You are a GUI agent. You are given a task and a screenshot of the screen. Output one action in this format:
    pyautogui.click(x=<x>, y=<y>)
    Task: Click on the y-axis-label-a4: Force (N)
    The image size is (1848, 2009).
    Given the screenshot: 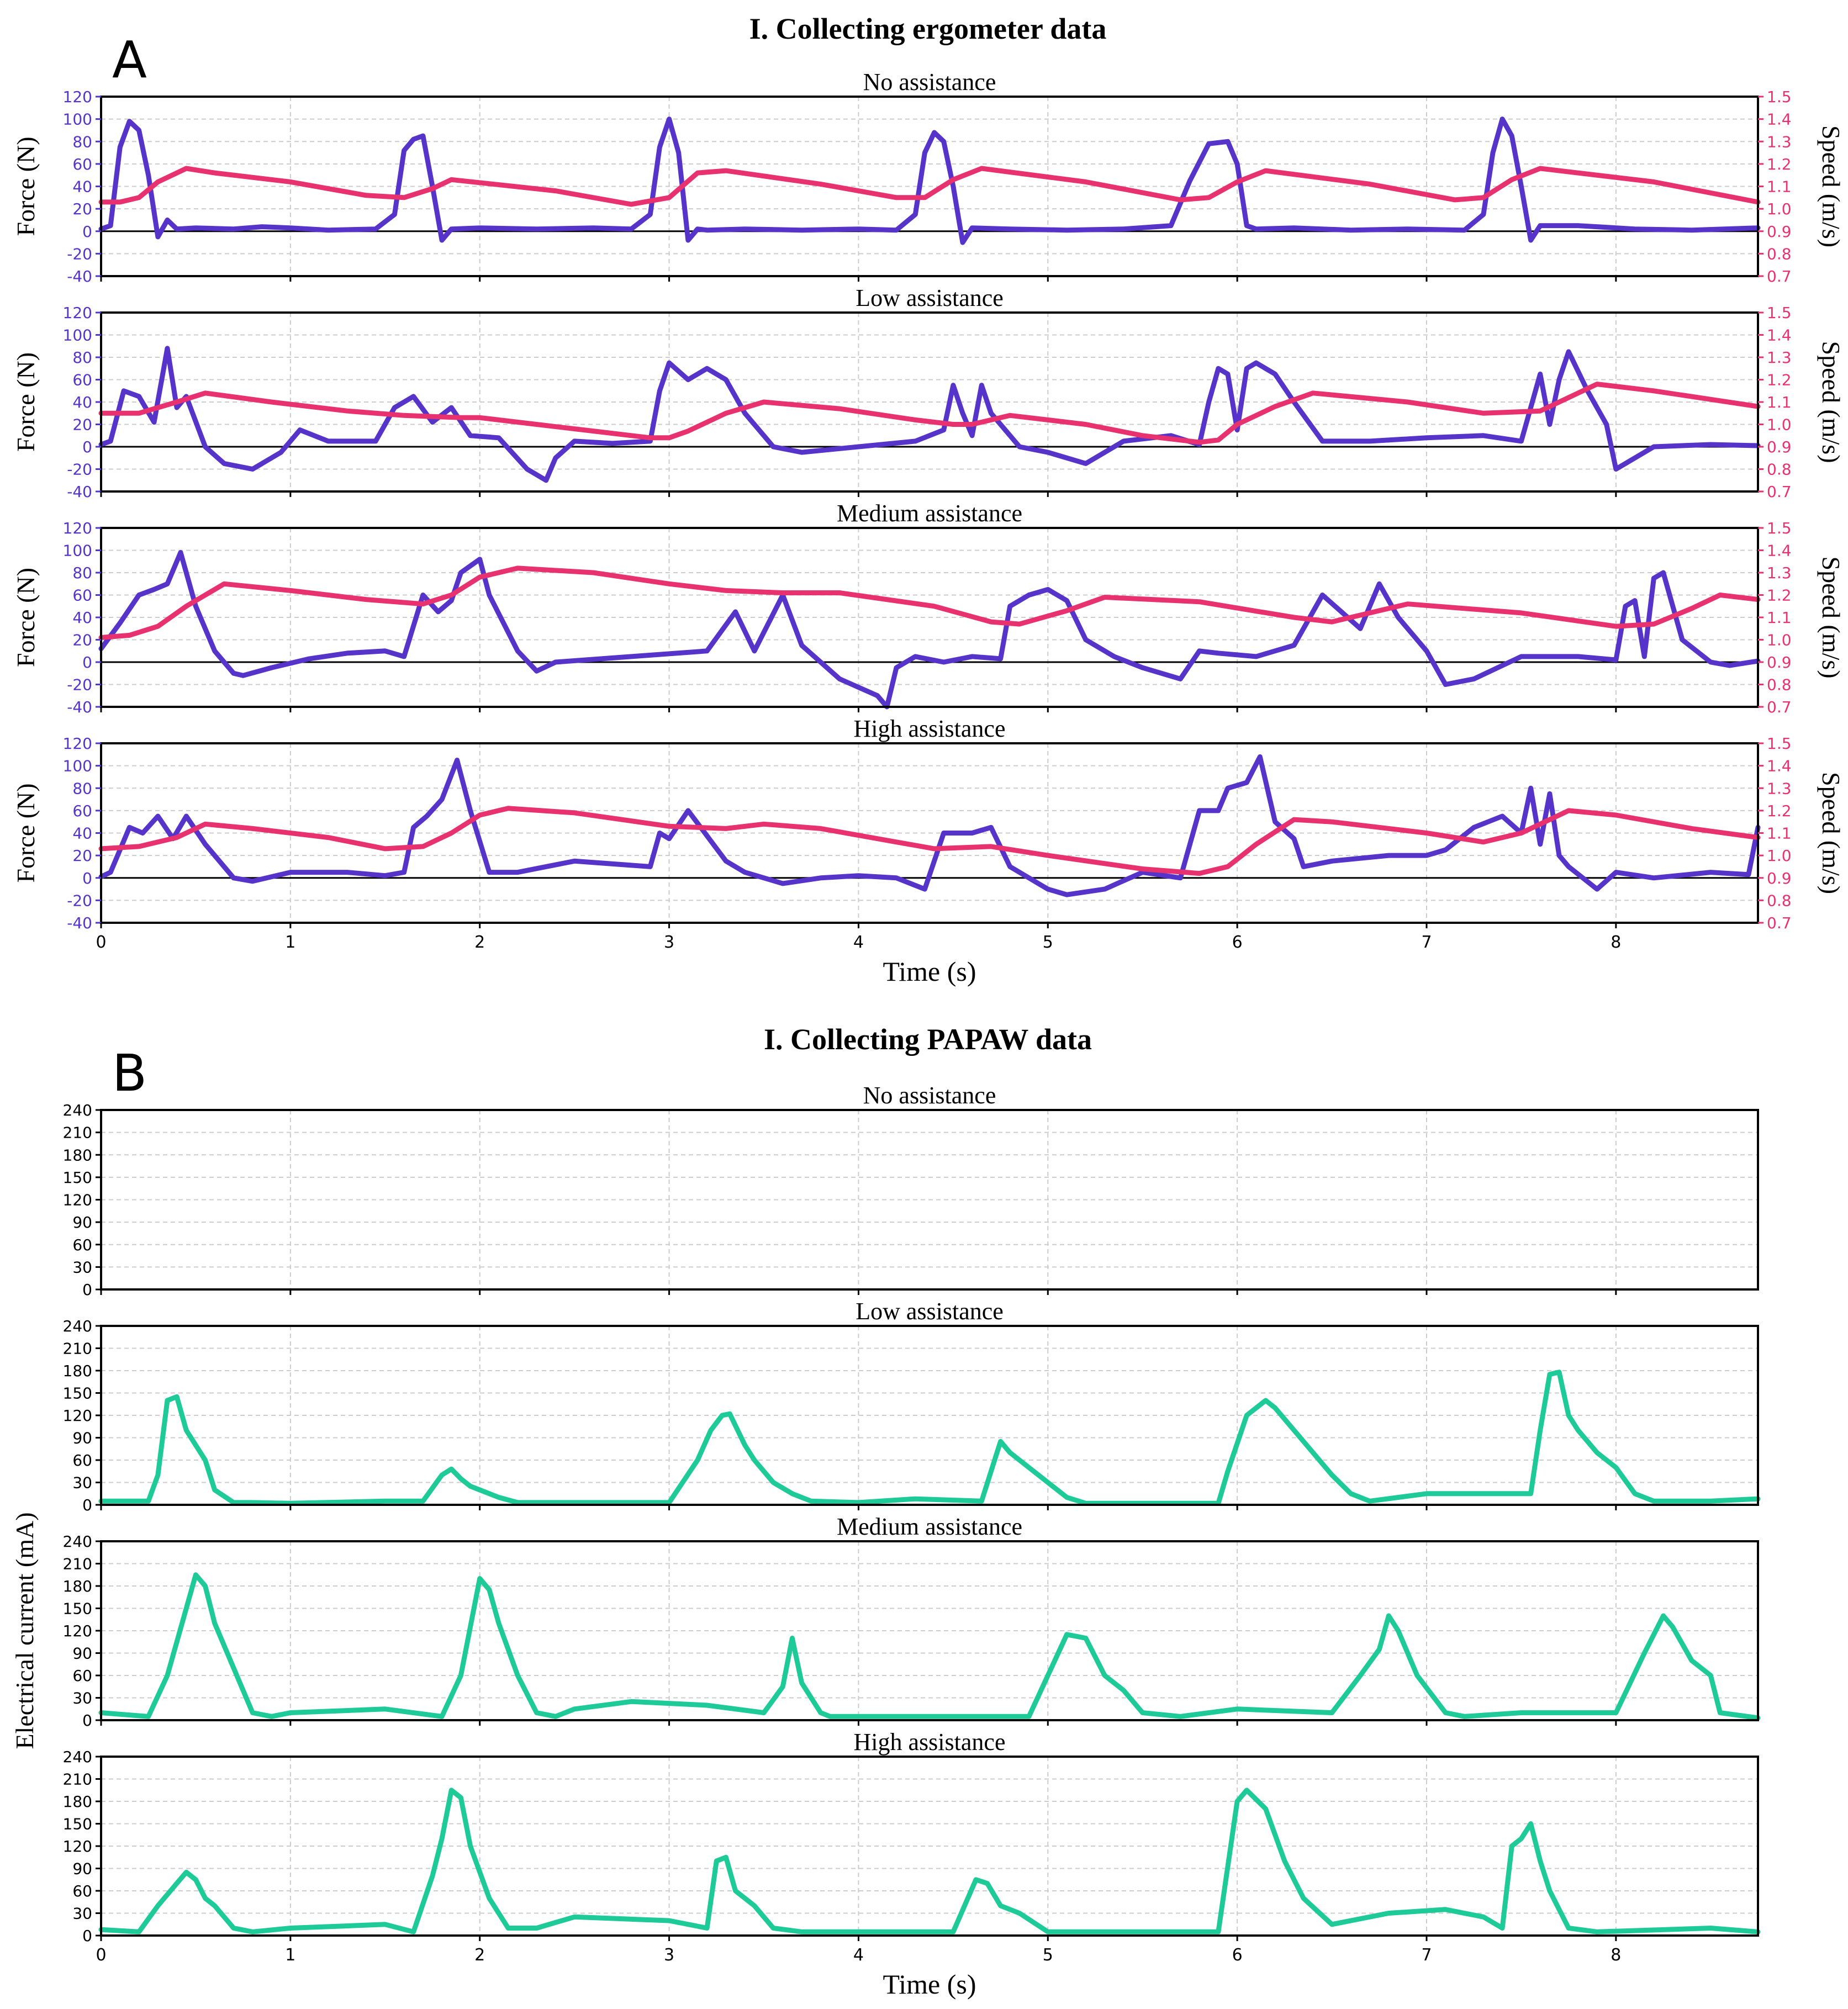 What is the action you would take?
    pyautogui.click(x=26, y=832)
    